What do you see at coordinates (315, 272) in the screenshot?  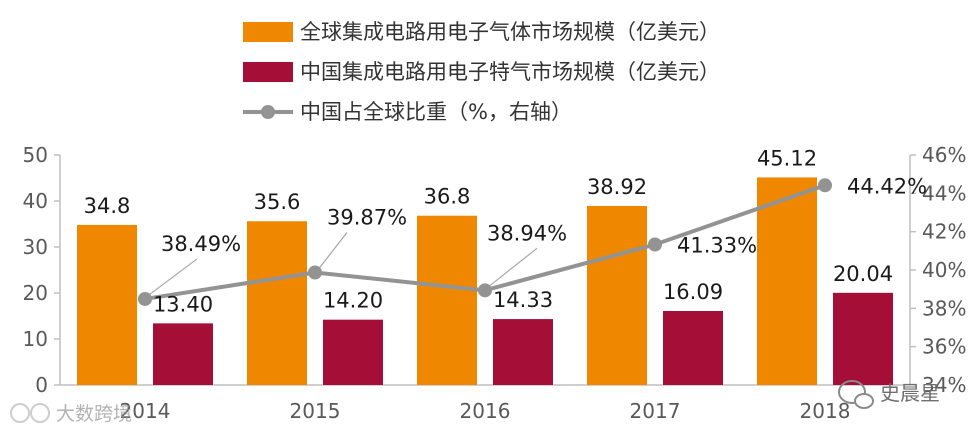 I see `share-point-2015` at bounding box center [315, 272].